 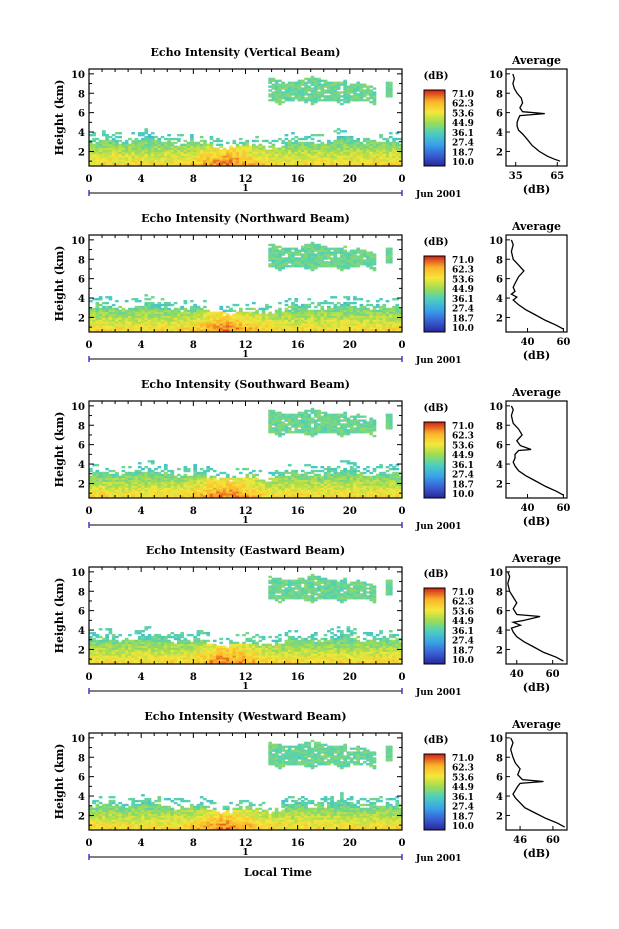 I want to click on colorbar-label: 62.3, so click(x=463, y=271).